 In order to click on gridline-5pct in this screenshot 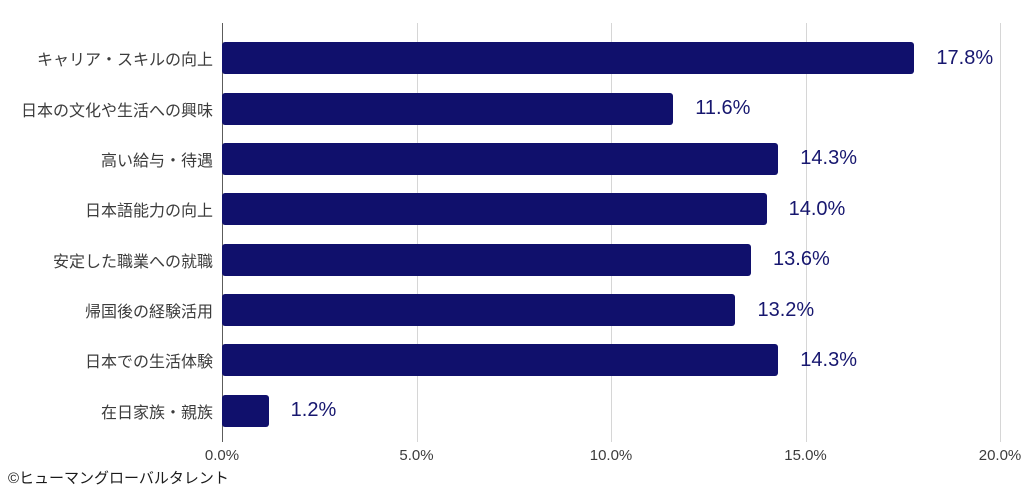, I will do `click(417, 232)`.